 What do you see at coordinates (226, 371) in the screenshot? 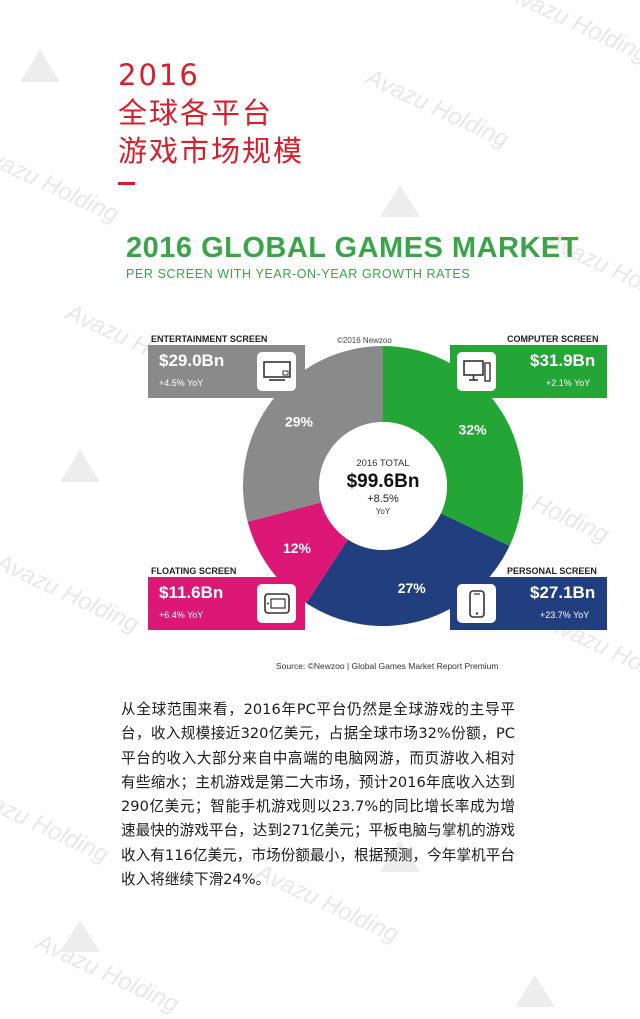
I see `entertainment-screen-card: $29.0Bn +4.5% YoY` at bounding box center [226, 371].